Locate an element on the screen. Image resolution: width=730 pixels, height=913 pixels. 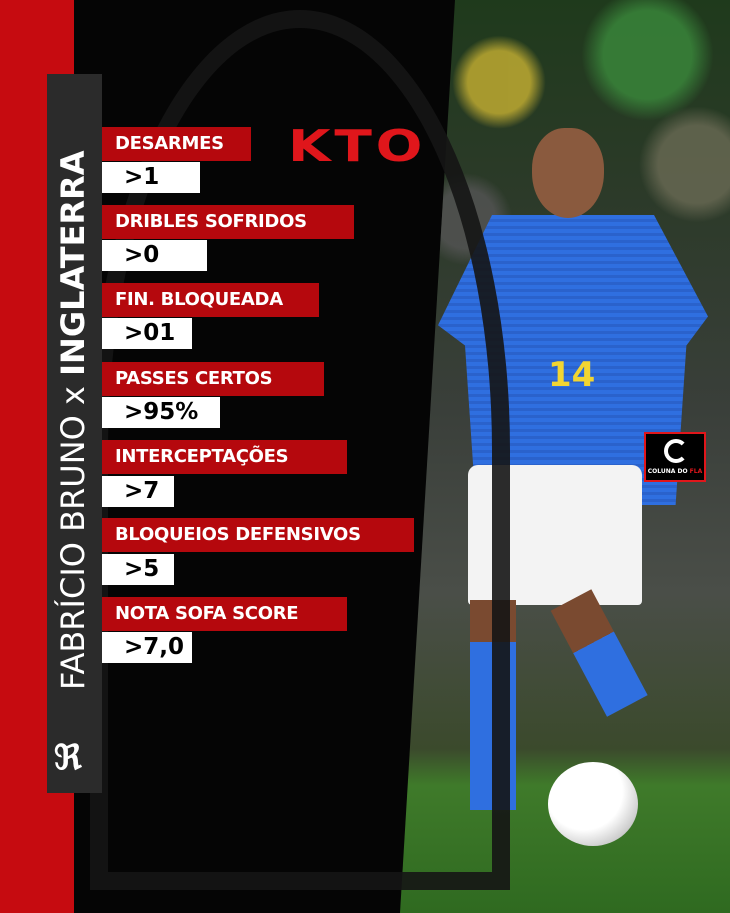
stat-label: DRIBLES SOFRIDOS is located at coordinates (228, 222).